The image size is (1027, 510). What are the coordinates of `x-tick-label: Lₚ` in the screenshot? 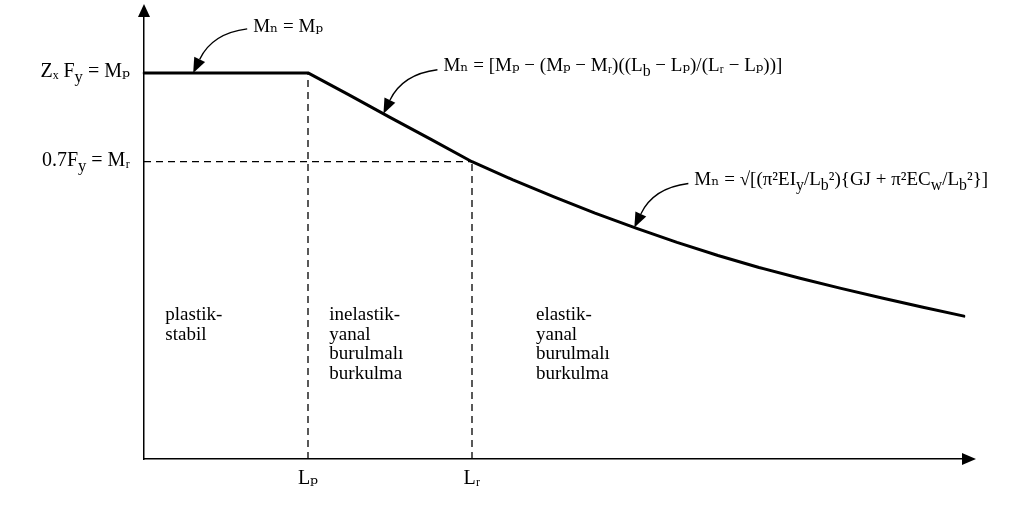 It's located at (308, 477).